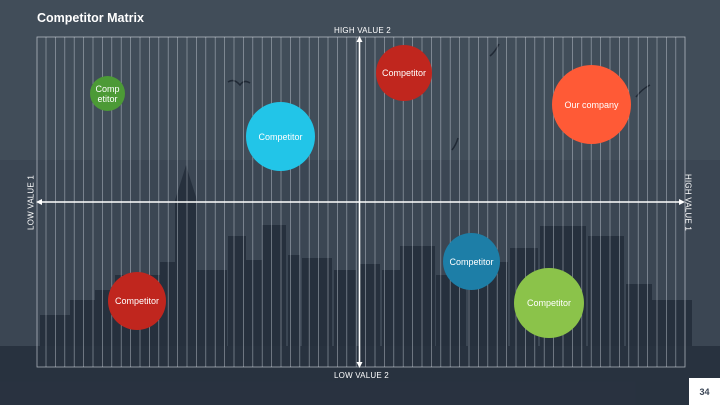 This screenshot has width=720, height=405. I want to click on axis-label-top: HIGH VALUE 2, so click(362, 30).